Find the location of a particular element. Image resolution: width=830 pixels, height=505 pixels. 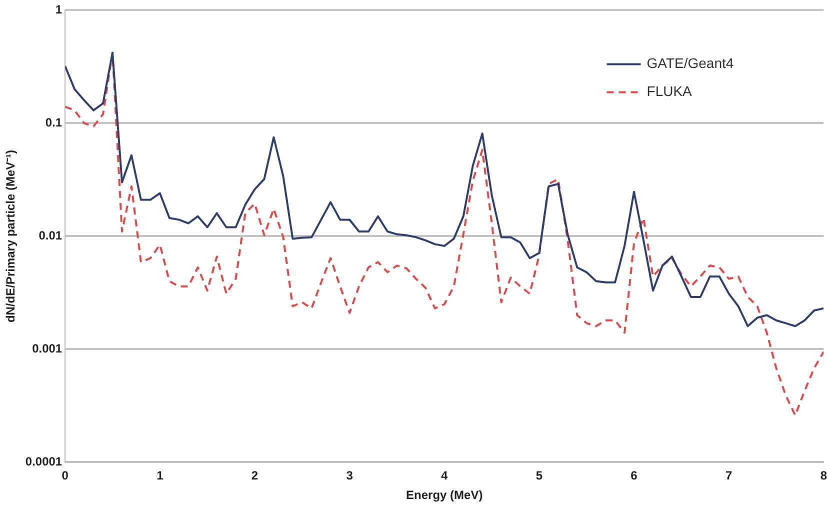

y-tick-label: 0.1 is located at coordinates (53, 123).